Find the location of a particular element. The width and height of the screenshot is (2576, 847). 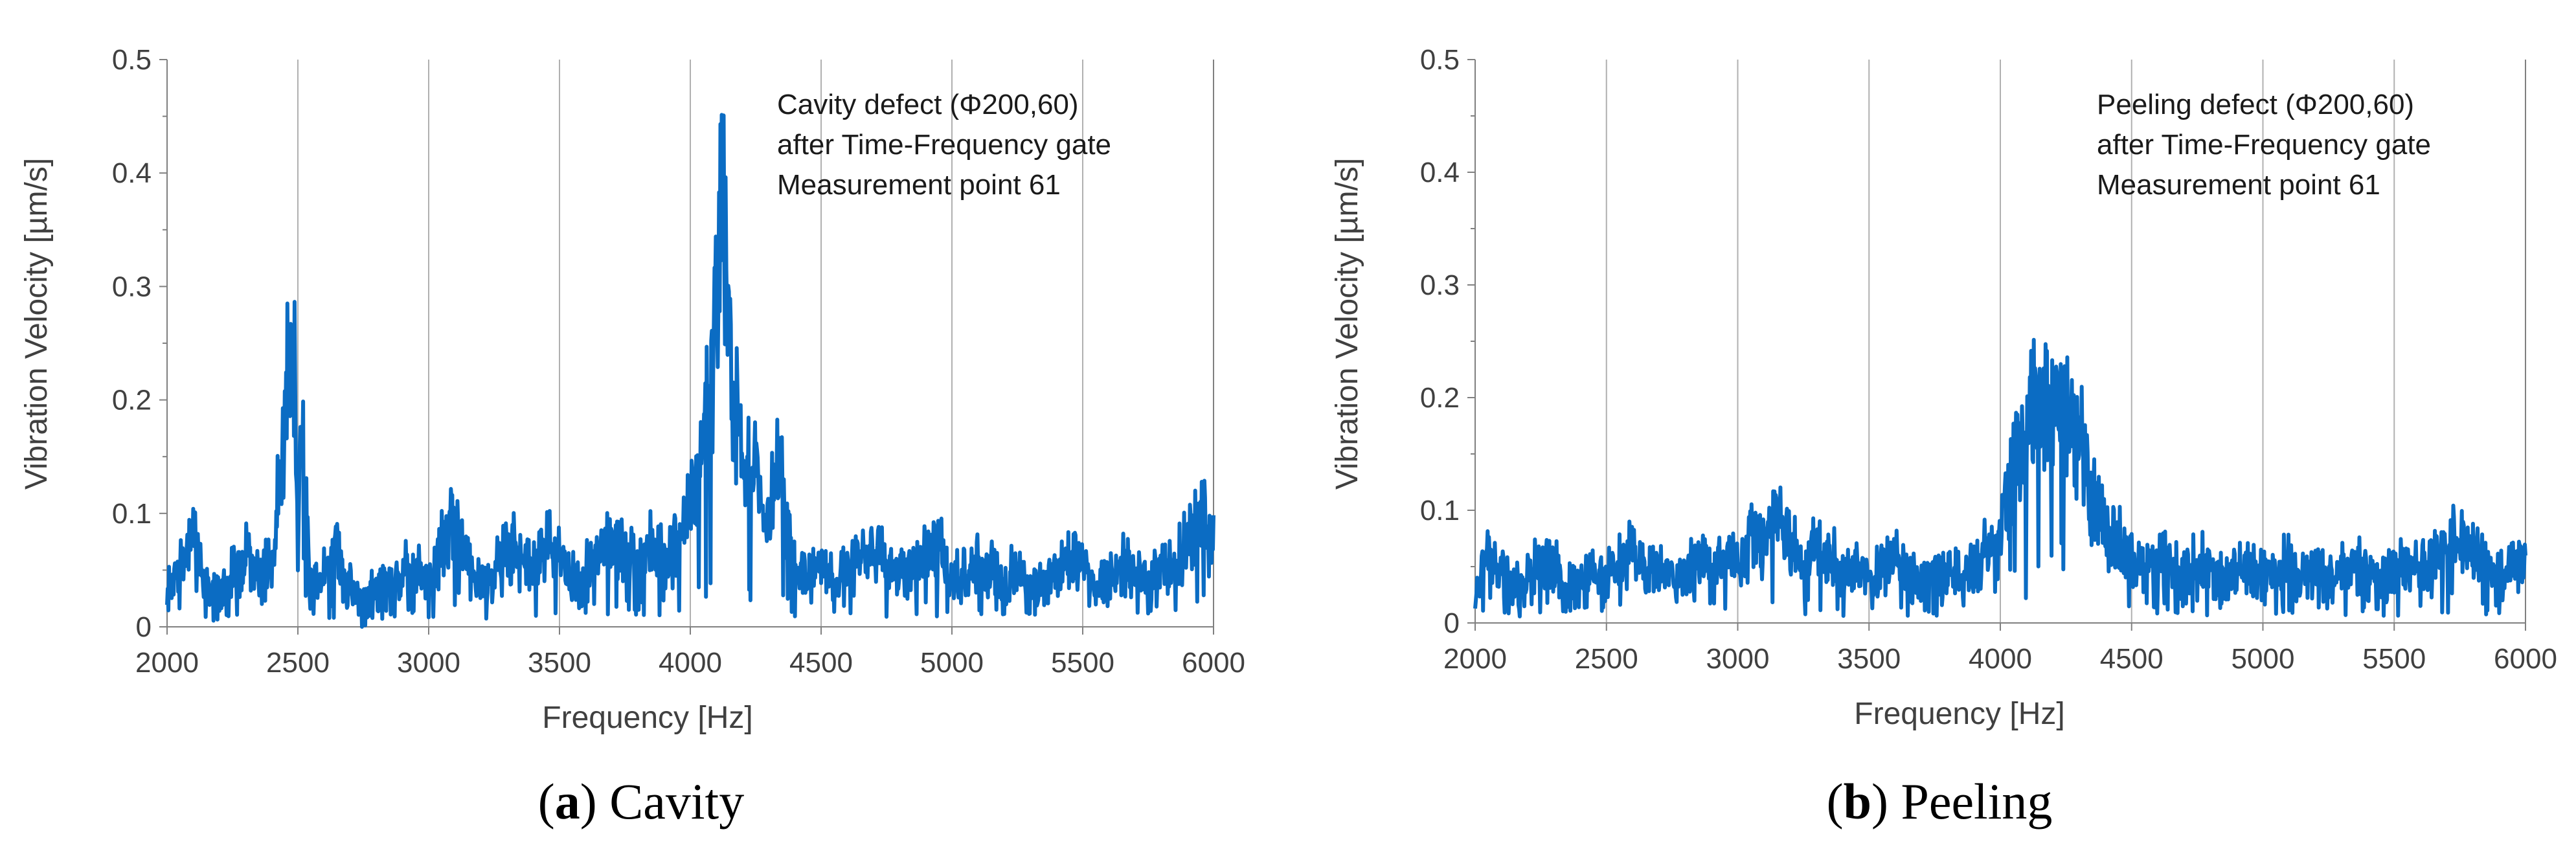

caption-letter: b is located at coordinates (1857, 802).